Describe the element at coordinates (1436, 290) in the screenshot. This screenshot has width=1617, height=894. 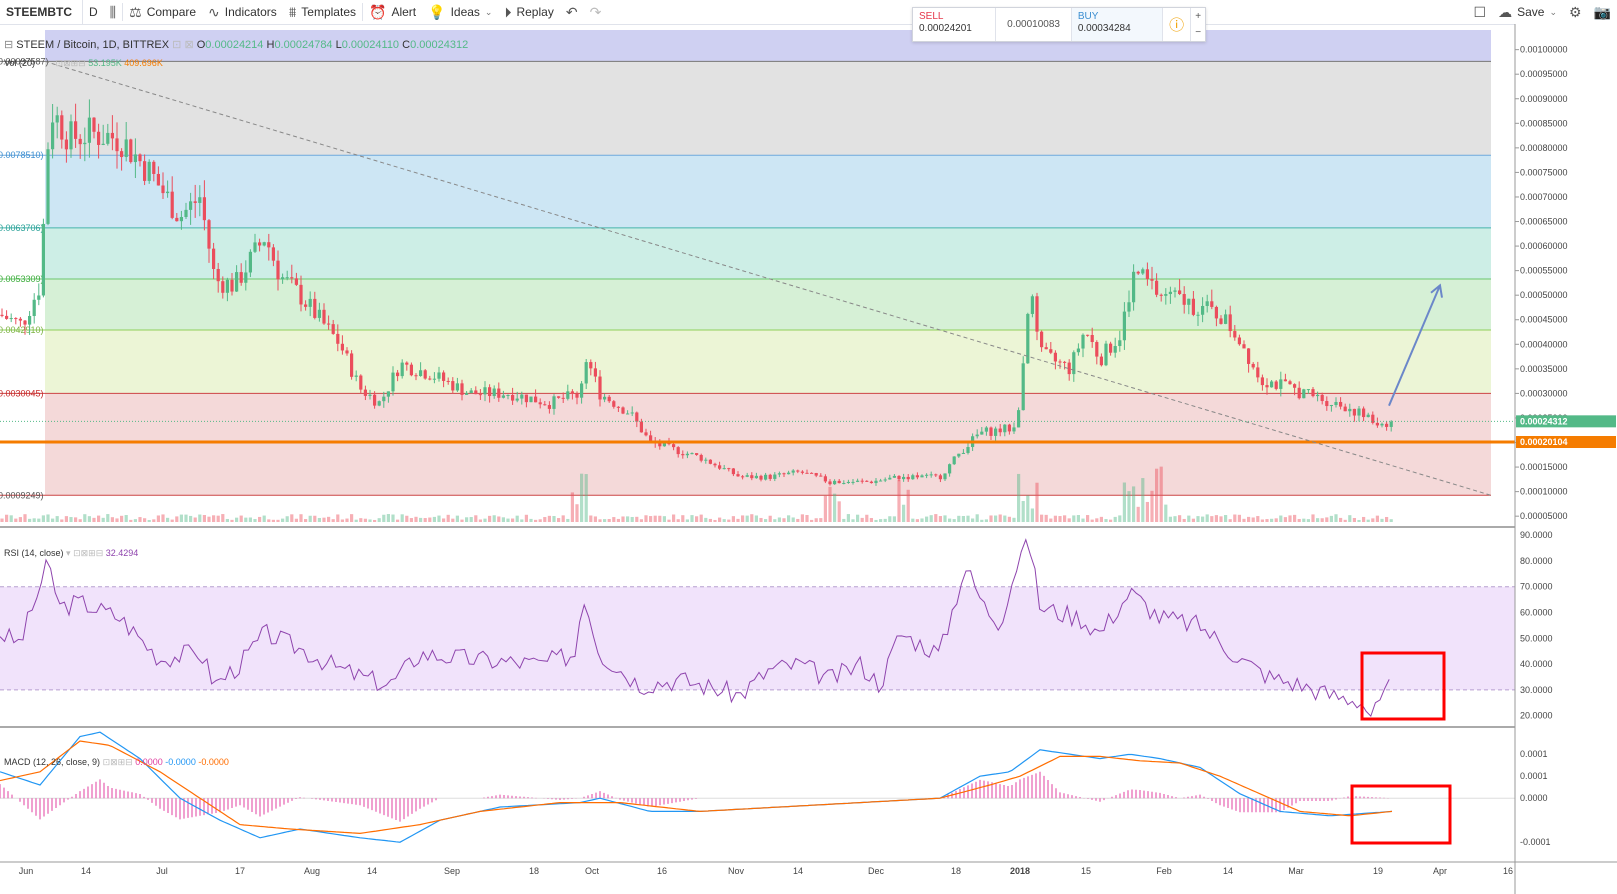
I see `arrow-head` at that location.